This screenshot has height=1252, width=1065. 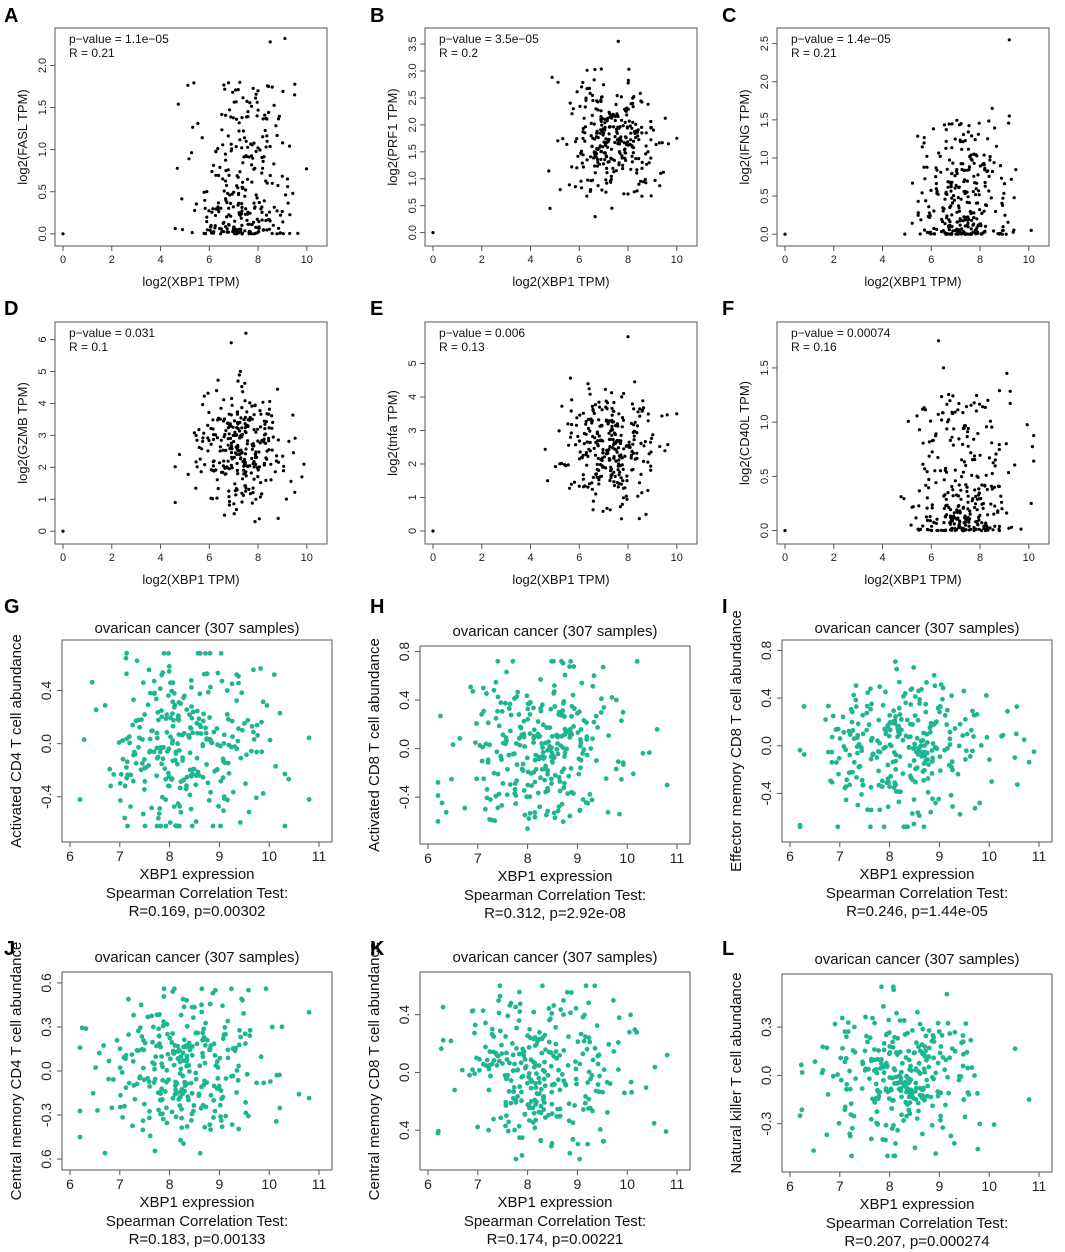 I want to click on y-axis-label: Activated CD8 T cell abundance, so click(x=374, y=745).